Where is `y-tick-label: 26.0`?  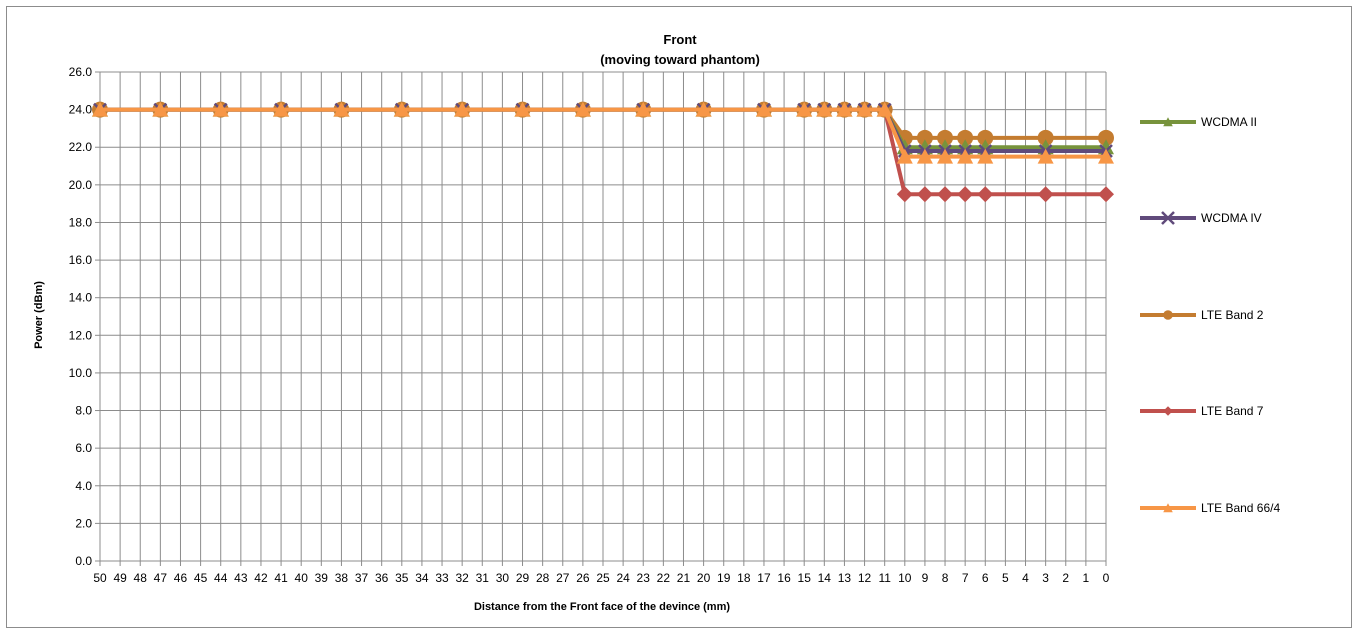 y-tick-label: 26.0 is located at coordinates (81, 72).